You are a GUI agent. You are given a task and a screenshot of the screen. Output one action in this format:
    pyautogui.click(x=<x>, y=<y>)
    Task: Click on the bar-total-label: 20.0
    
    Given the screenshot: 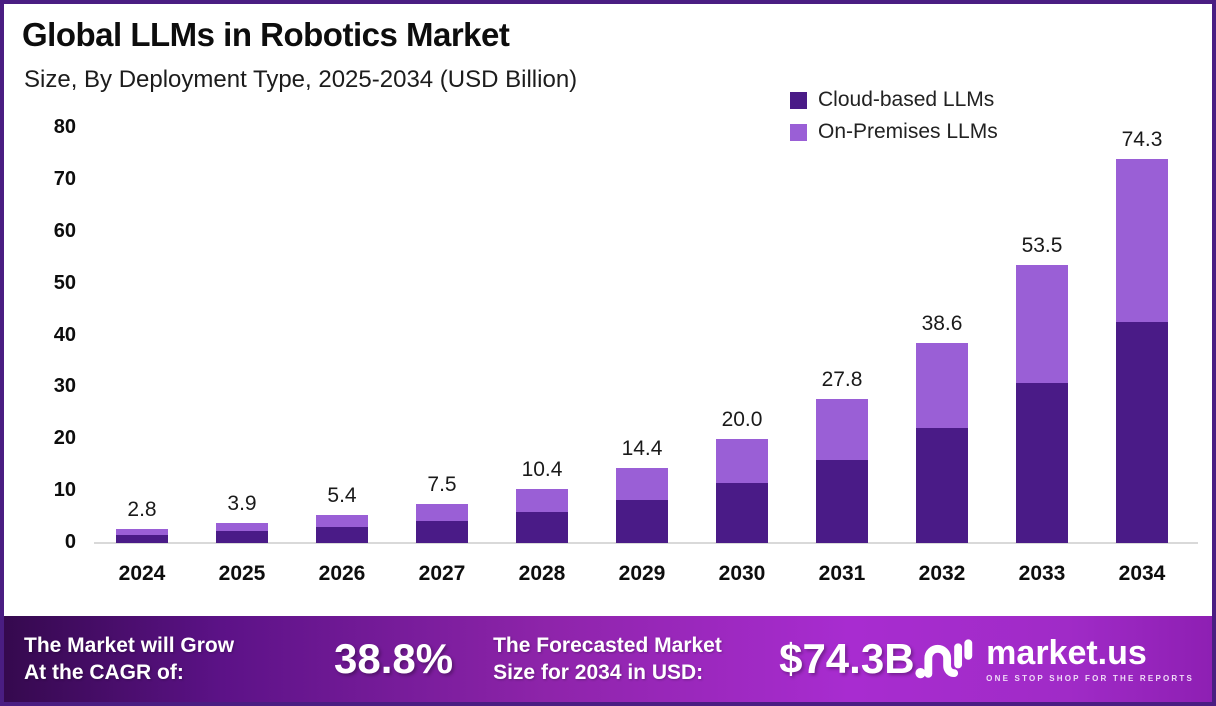 What is the action you would take?
    pyautogui.click(x=742, y=419)
    